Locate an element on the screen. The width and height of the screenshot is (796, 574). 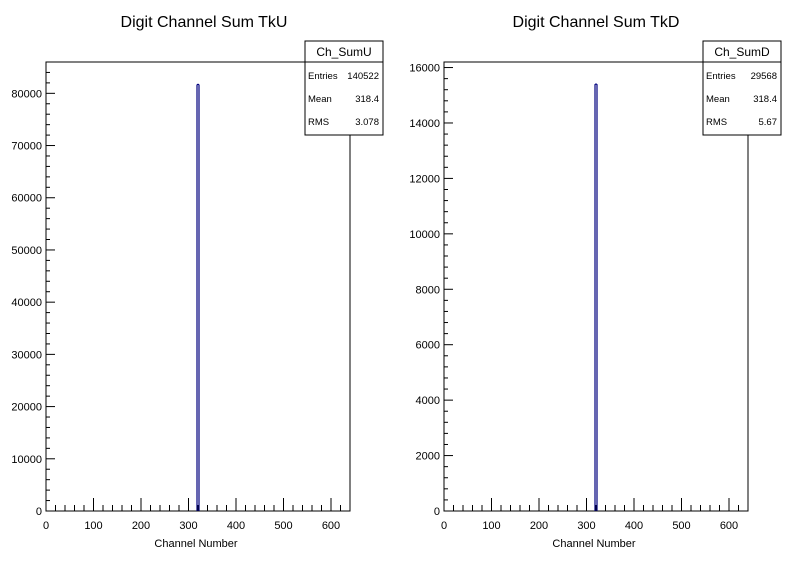
stats-box: Ch_SumU Entries 140522 Mean 318.4 RMS 3.078 is located at coordinates (344, 88).